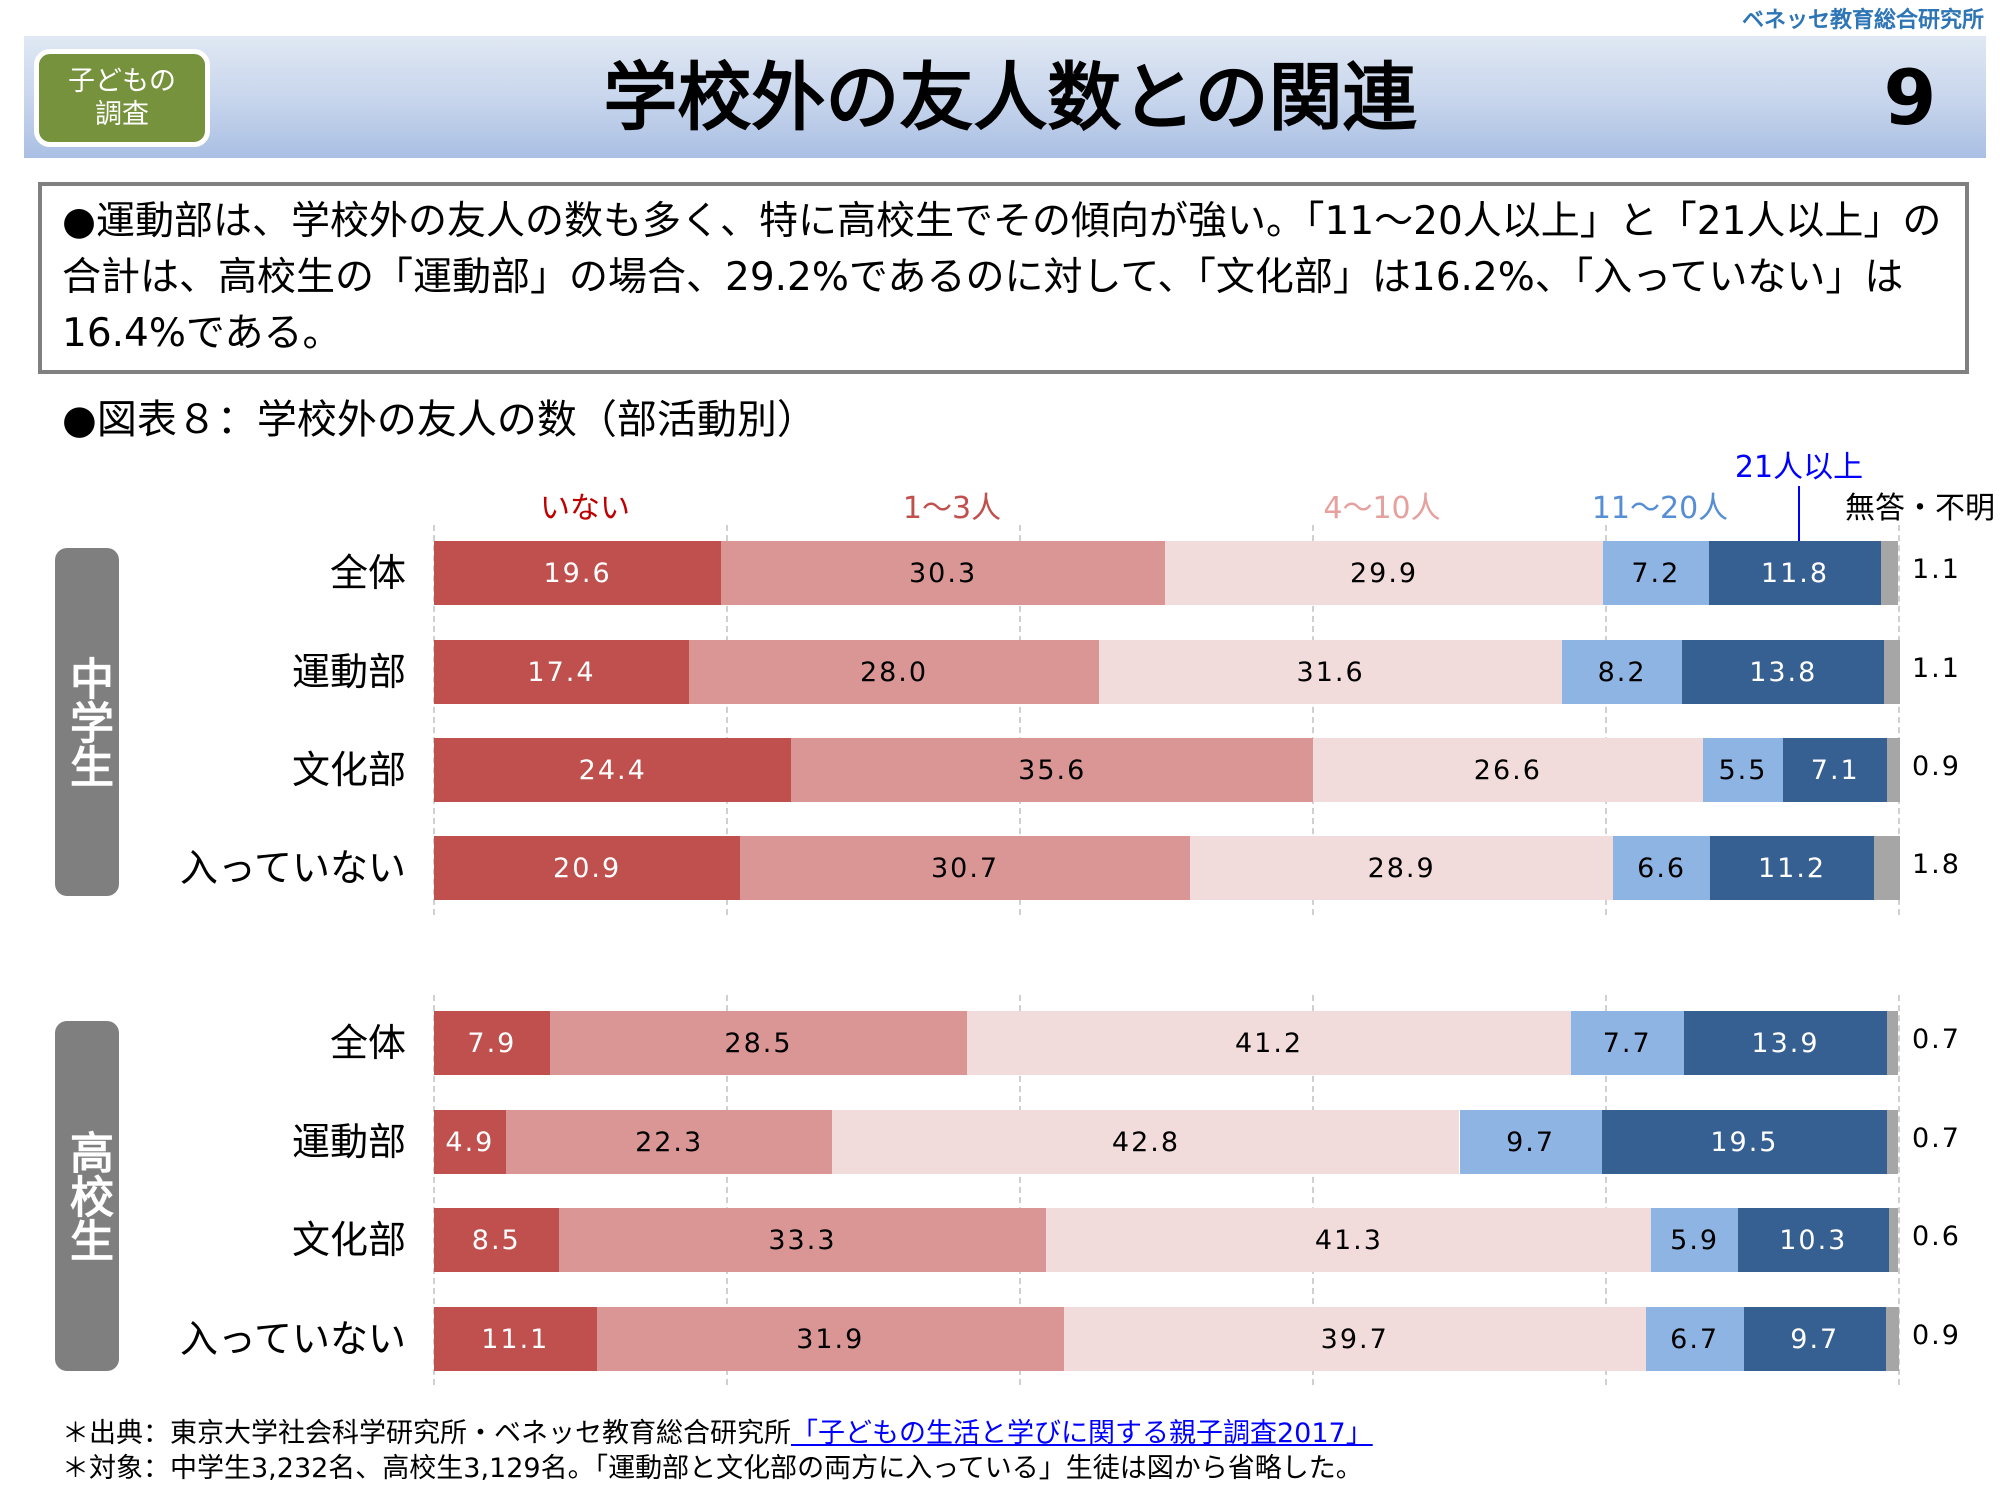 The height and width of the screenshot is (1500, 2000). I want to click on data-label: 33.3, so click(802, 1240).